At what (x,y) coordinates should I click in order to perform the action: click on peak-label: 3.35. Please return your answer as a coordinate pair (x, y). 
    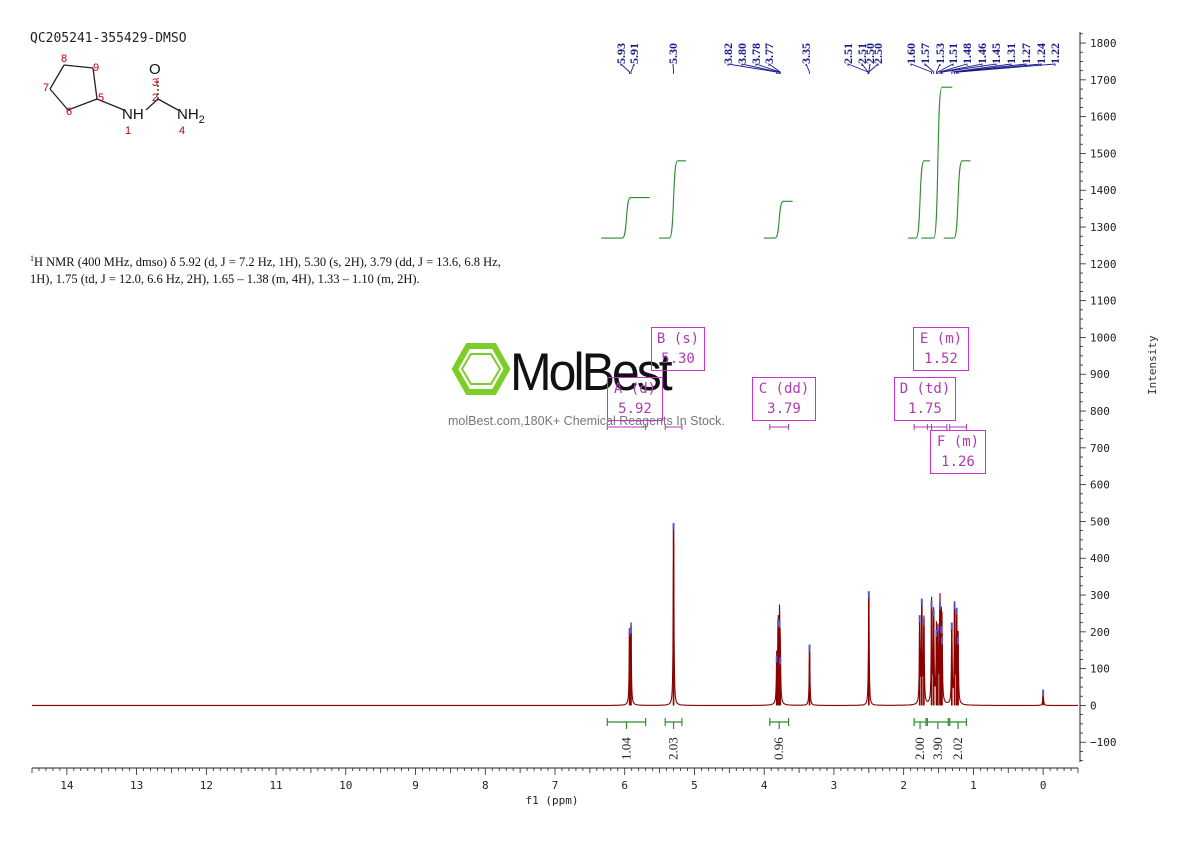
    Looking at the image, I should click on (806, 53).